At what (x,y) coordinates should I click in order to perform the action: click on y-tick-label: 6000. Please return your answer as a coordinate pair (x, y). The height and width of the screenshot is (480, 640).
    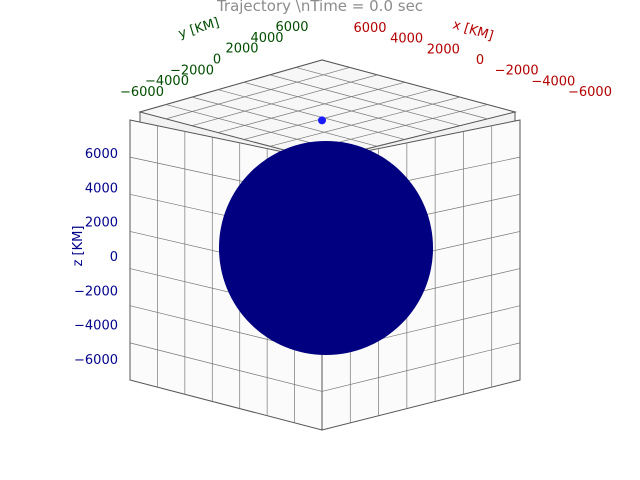
    Looking at the image, I should click on (291, 27).